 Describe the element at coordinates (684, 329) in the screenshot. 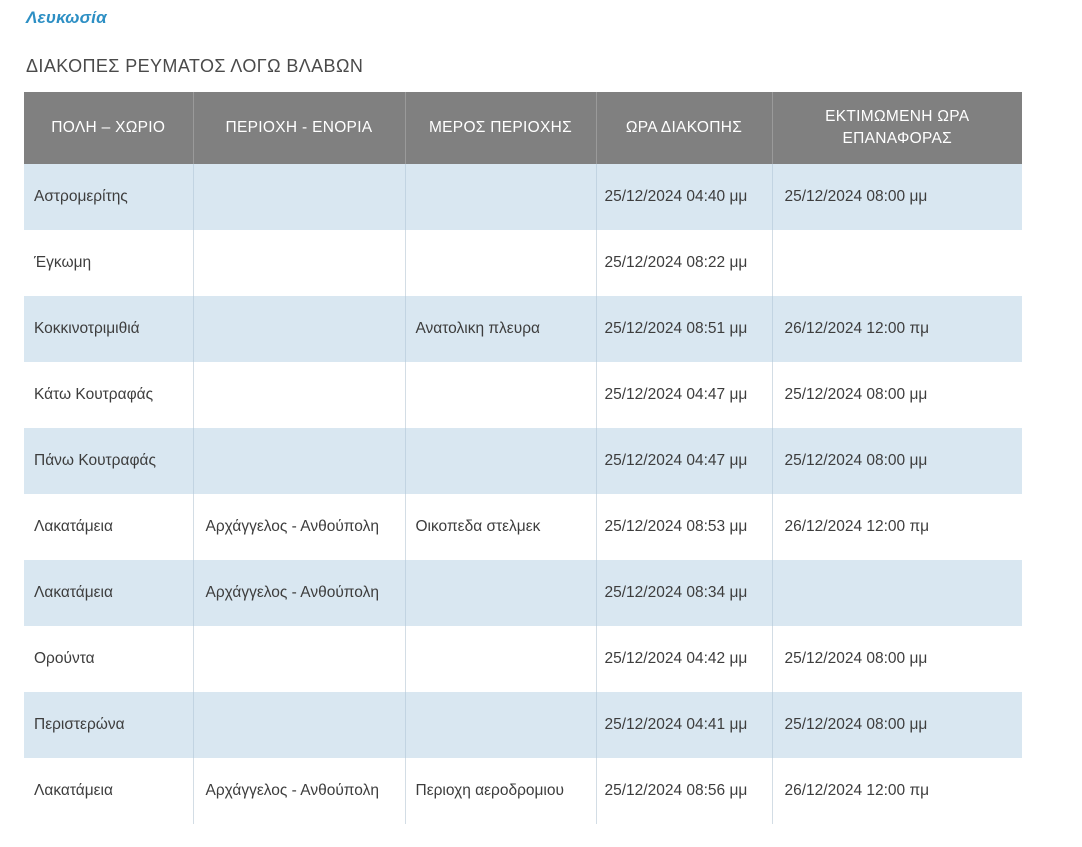

I see `cell-start: 25/12/2024 08:51 μμ` at that location.